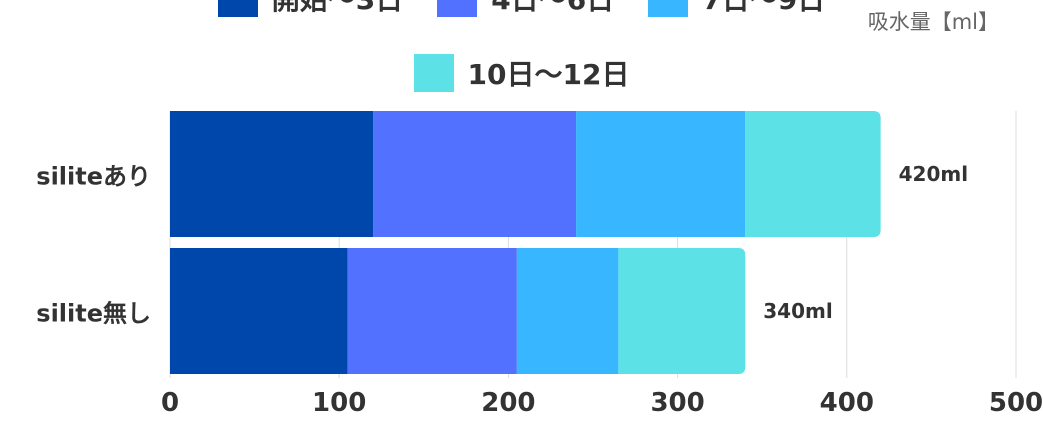  Describe the element at coordinates (661, 174) in the screenshot. I see `bar-segment-cat1-series3` at that location.